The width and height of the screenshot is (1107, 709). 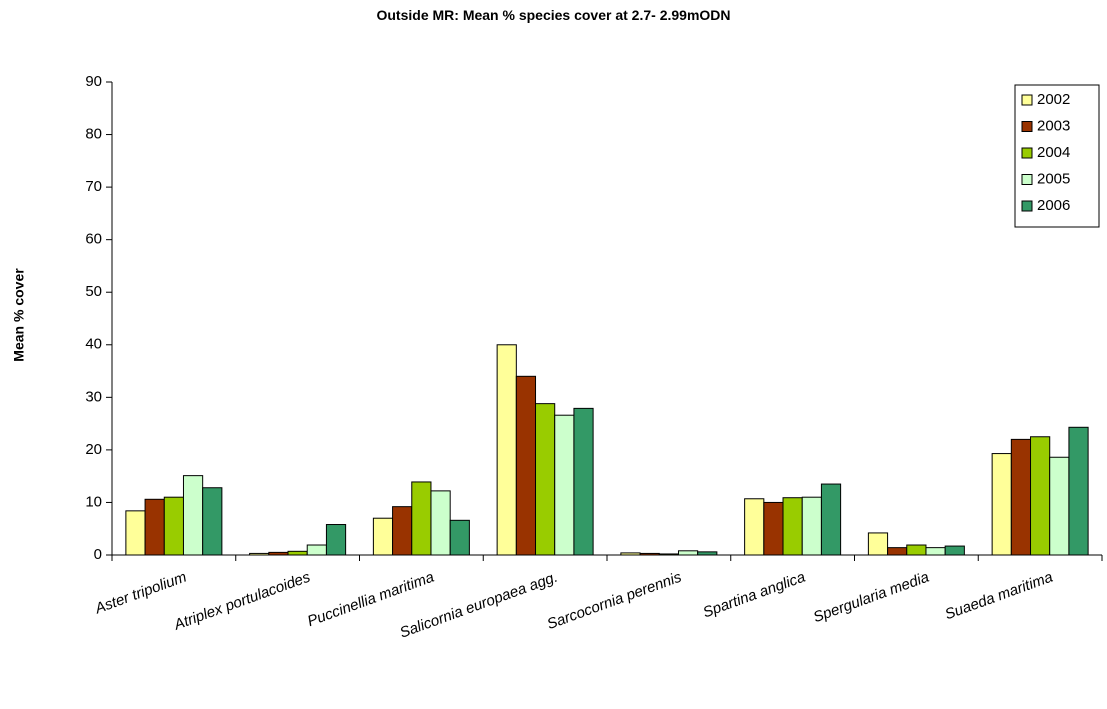 I want to click on legend-label-2005: 2005, so click(x=1053, y=178).